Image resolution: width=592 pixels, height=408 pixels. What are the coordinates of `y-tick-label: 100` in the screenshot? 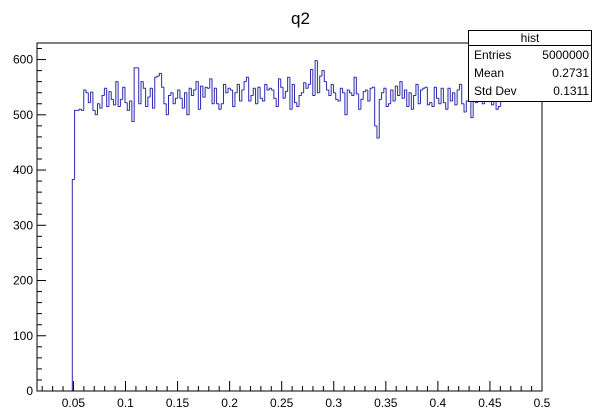 It's located at (23, 336).